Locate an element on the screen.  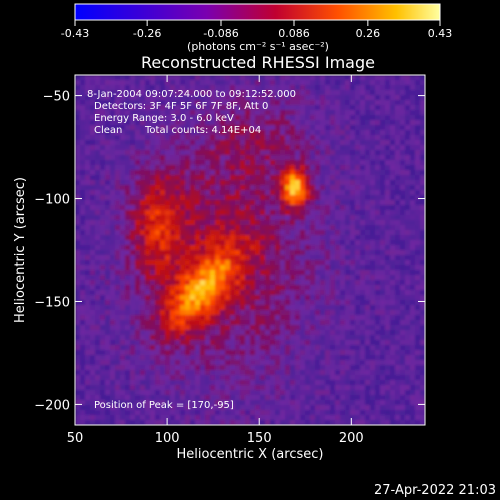
x-tick-label: 50 is located at coordinates (75, 438).